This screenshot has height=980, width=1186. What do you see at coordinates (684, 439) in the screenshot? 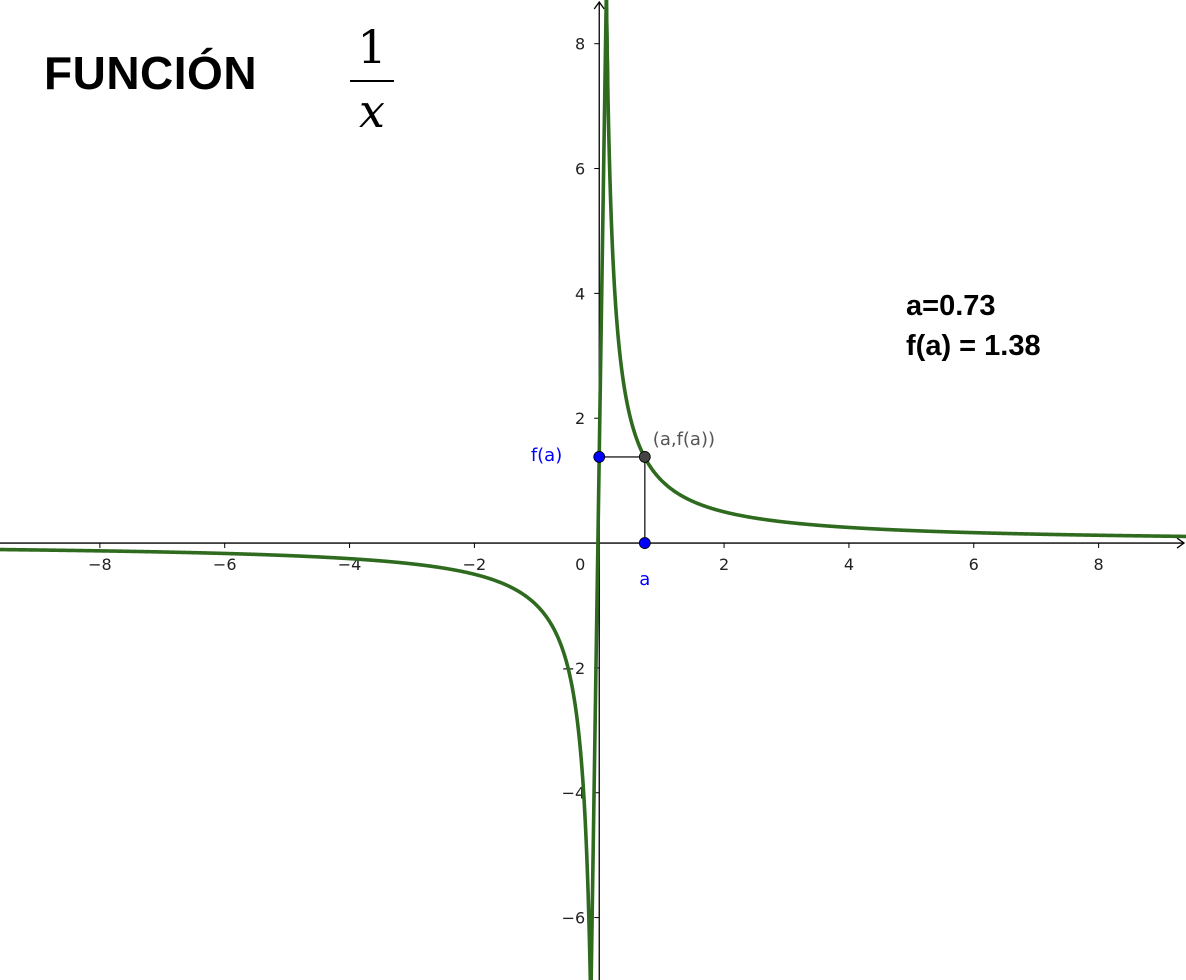
I see `point-on-curve-label: (a,f(a))` at bounding box center [684, 439].